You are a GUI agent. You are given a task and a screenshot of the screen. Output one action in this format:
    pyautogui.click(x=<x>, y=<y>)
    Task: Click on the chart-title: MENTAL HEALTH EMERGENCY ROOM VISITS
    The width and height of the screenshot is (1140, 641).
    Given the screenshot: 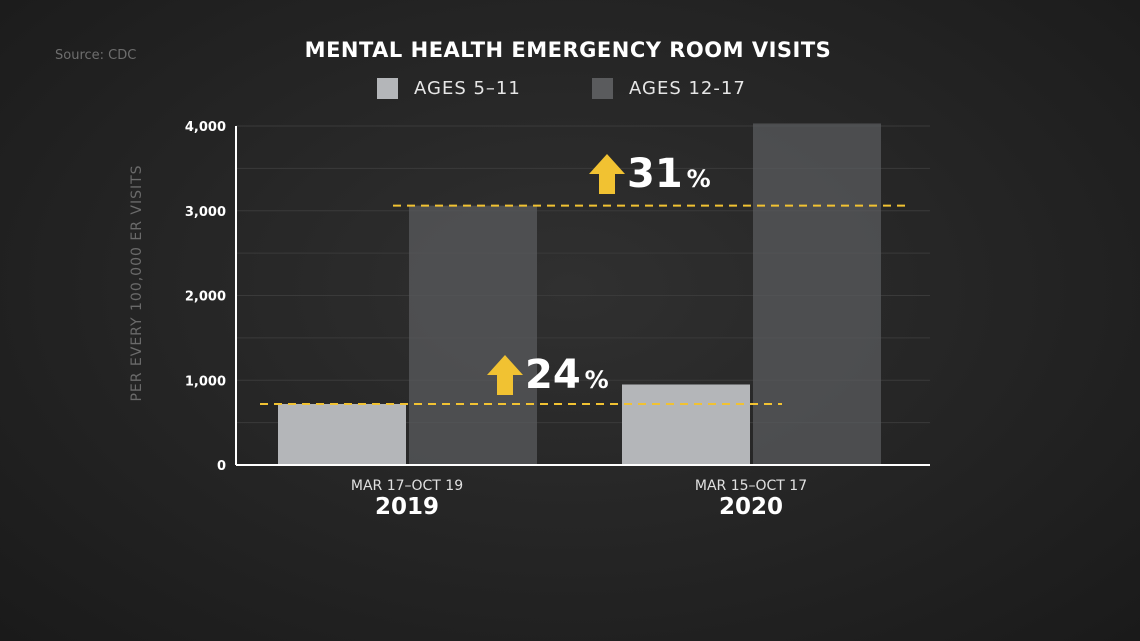 What is the action you would take?
    pyautogui.click(x=568, y=50)
    